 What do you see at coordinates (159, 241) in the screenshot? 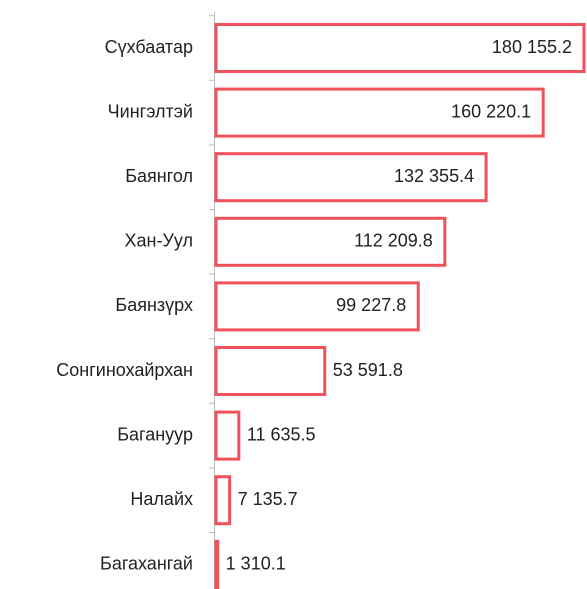
I see `category-label: Хан-Уул` at bounding box center [159, 241].